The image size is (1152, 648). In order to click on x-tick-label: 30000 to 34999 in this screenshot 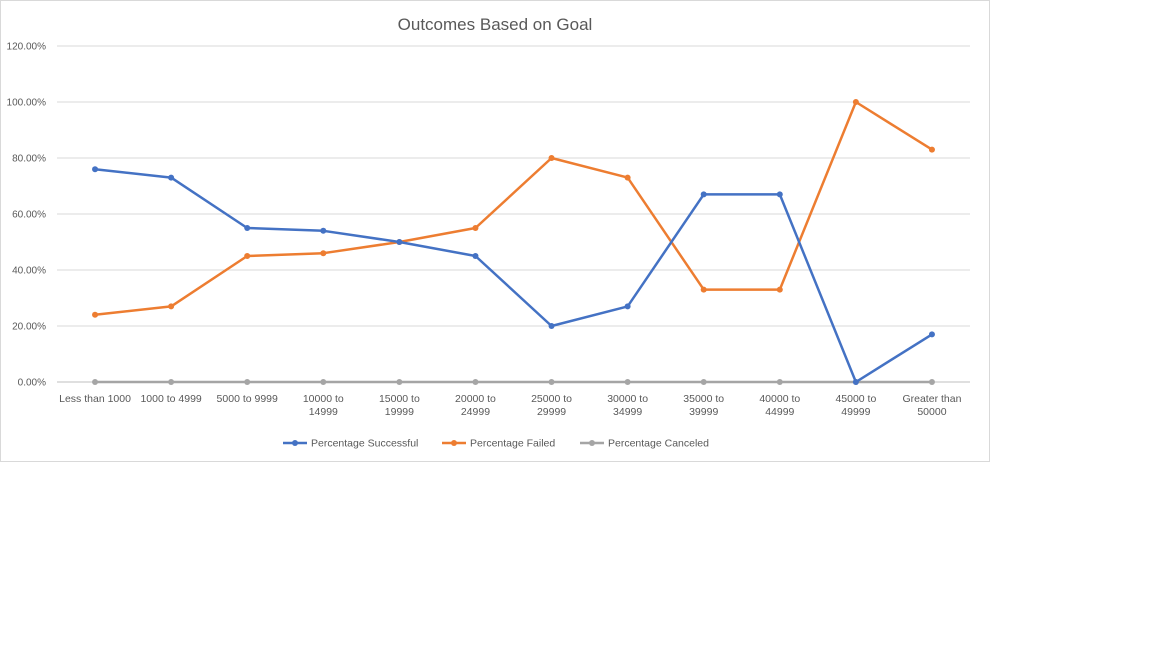, I will do `click(627, 405)`.